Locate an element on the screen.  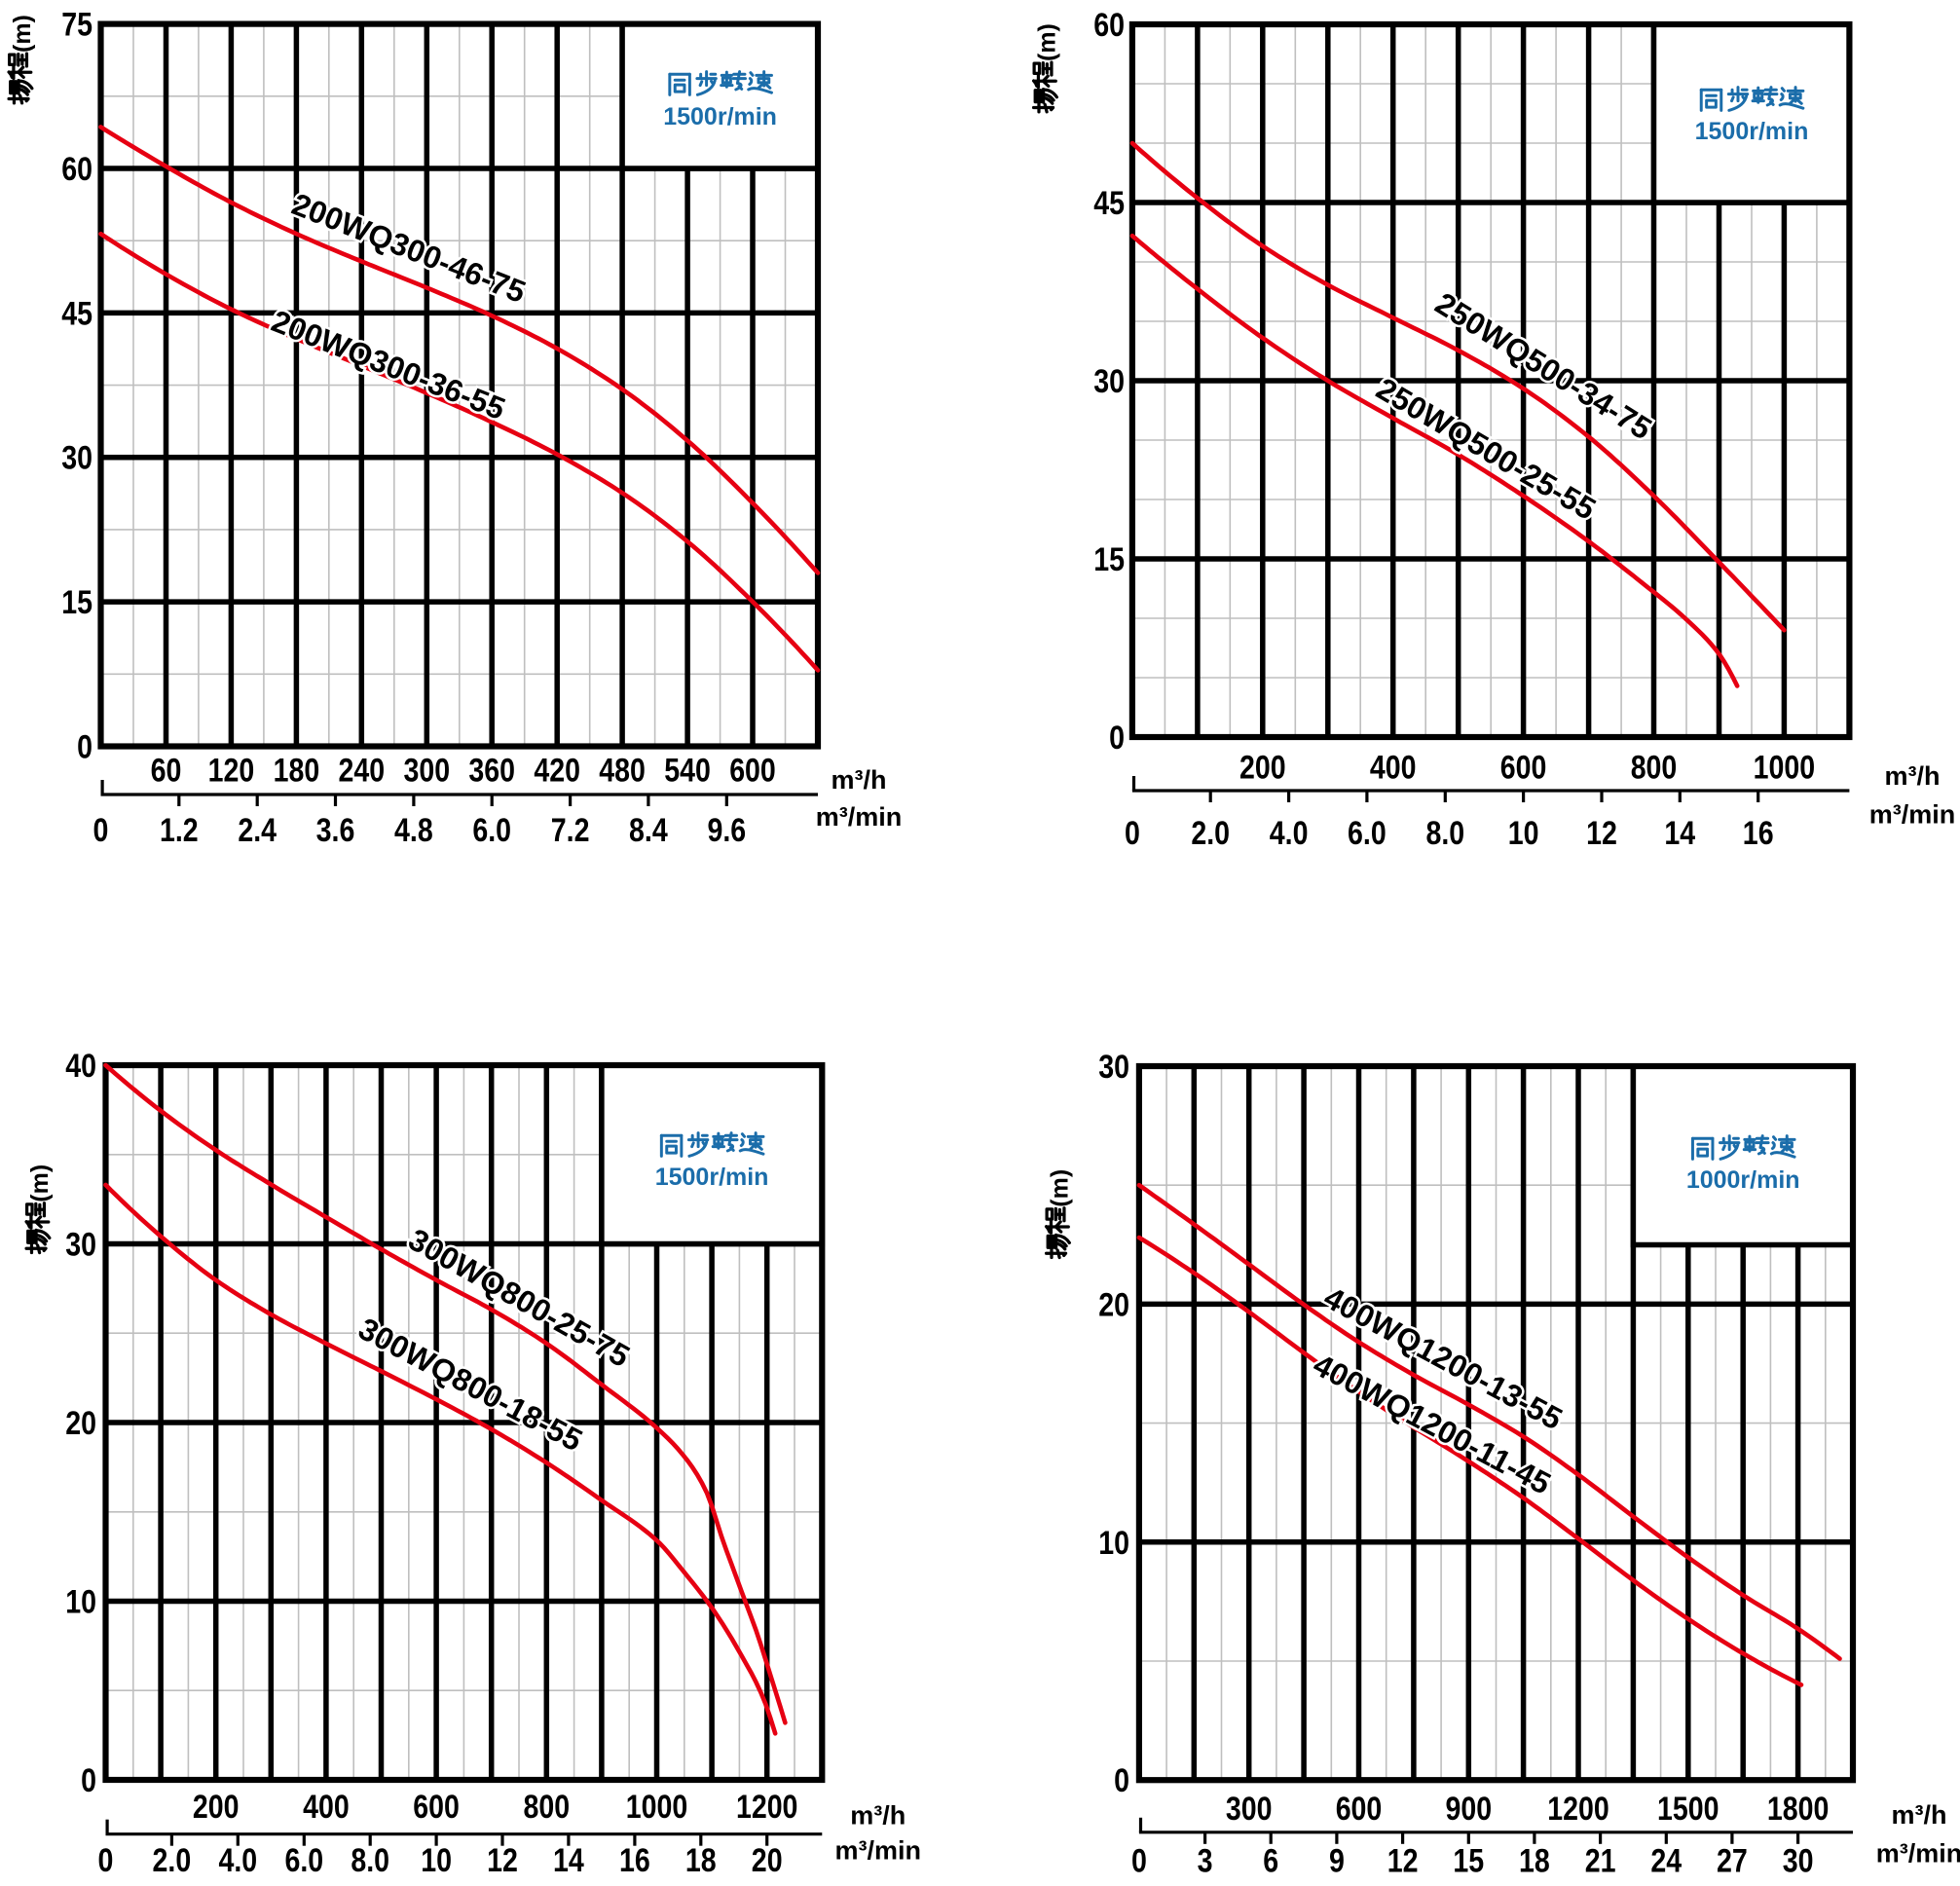
svg-text: 4.8 is located at coordinates (413, 830).